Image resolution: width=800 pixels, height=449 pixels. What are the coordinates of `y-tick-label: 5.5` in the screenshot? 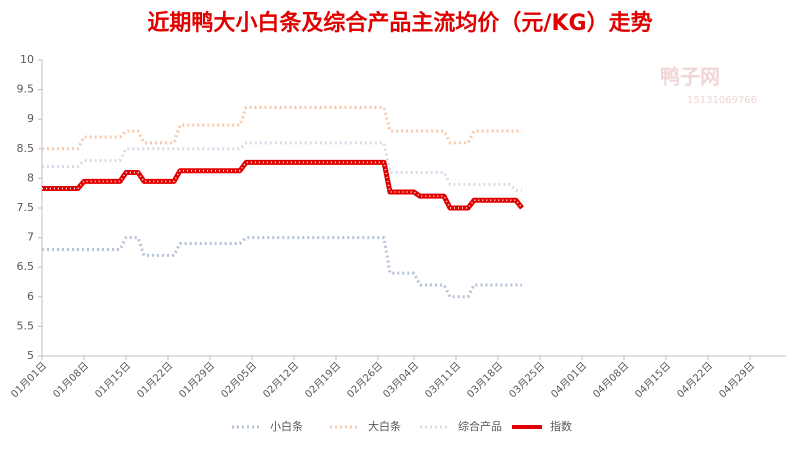 It's located at (26, 325).